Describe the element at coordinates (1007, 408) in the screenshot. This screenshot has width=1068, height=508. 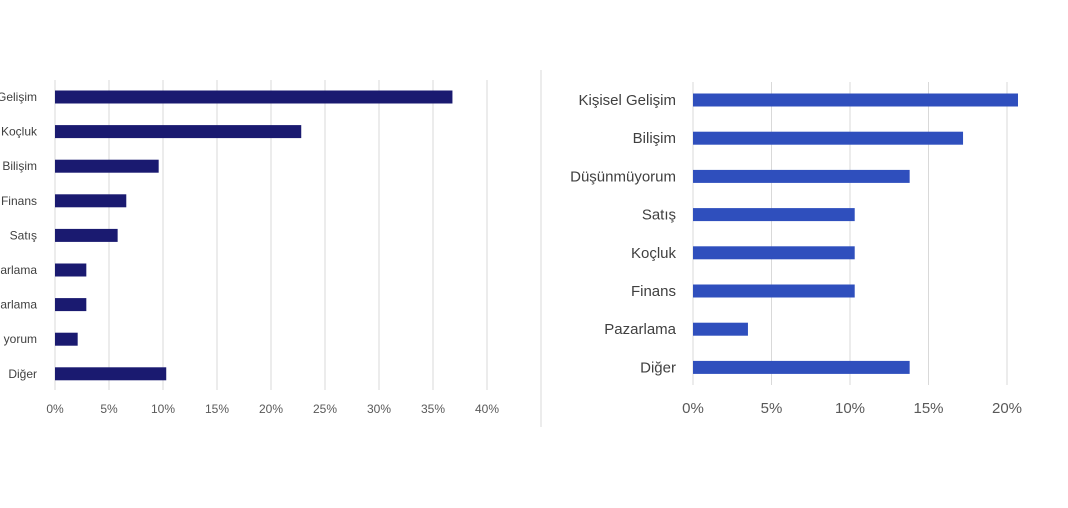
I see `right-x-tick-label: 20%` at that location.